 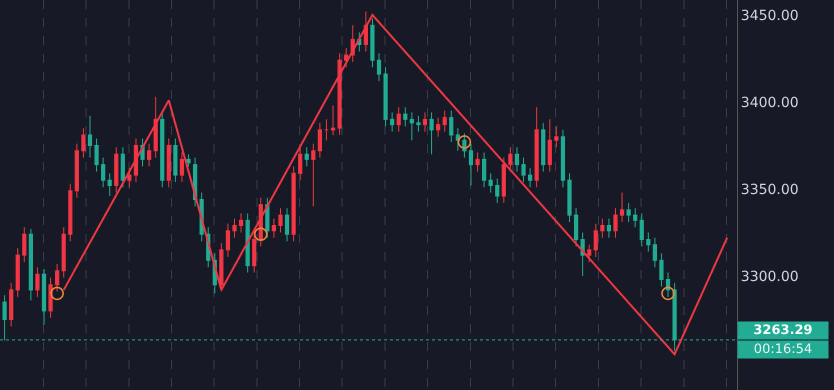 I want to click on ref-line-label: 3263.29, so click(x=783, y=330).